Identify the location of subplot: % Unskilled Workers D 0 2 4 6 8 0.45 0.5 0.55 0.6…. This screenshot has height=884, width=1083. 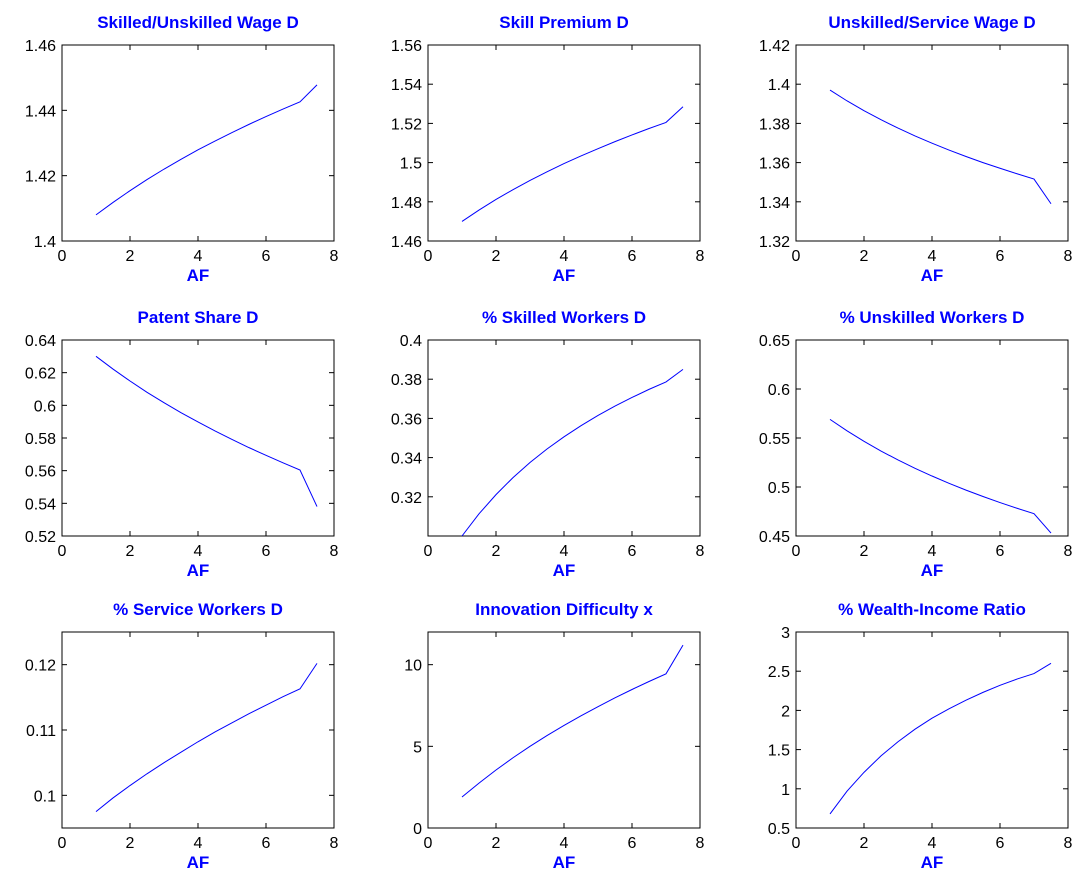
(916, 444).